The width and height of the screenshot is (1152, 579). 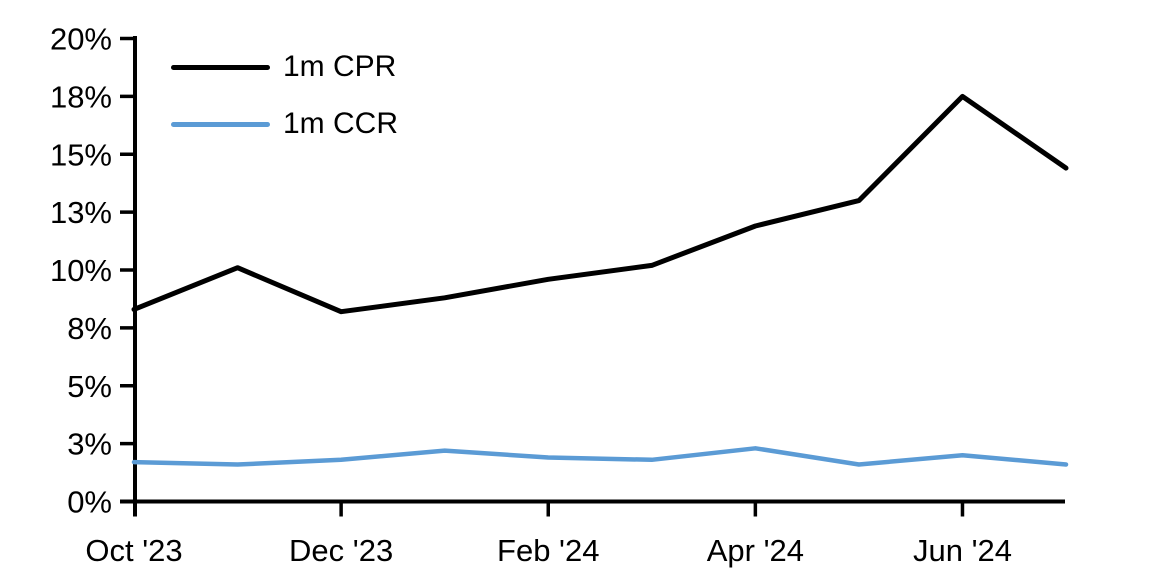 I want to click on ccr-line-swatch-icon, so click(x=220, y=124).